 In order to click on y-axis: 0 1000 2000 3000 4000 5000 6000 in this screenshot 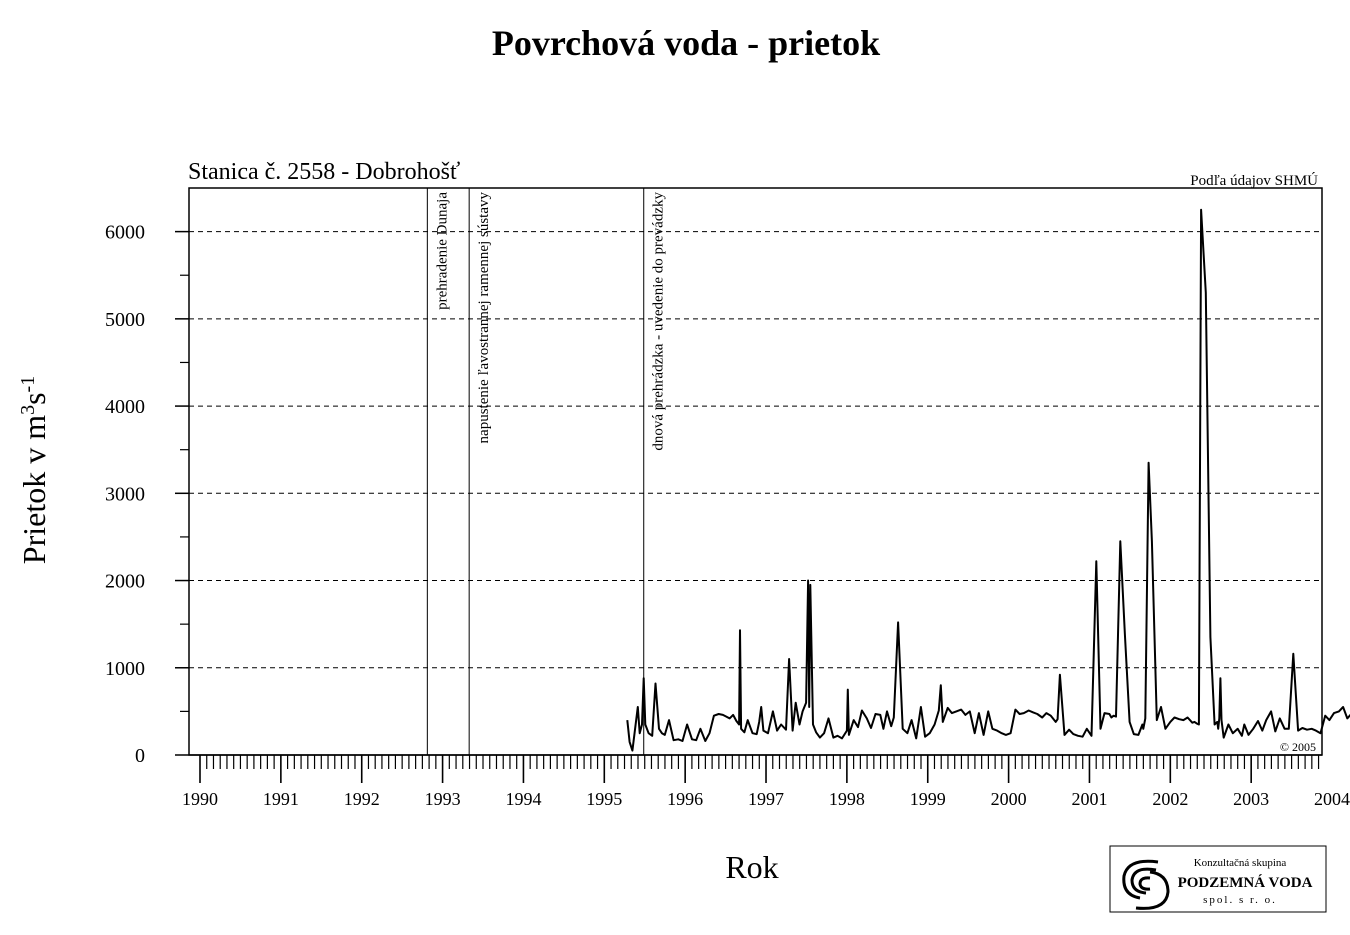, I will do `click(147, 494)`.